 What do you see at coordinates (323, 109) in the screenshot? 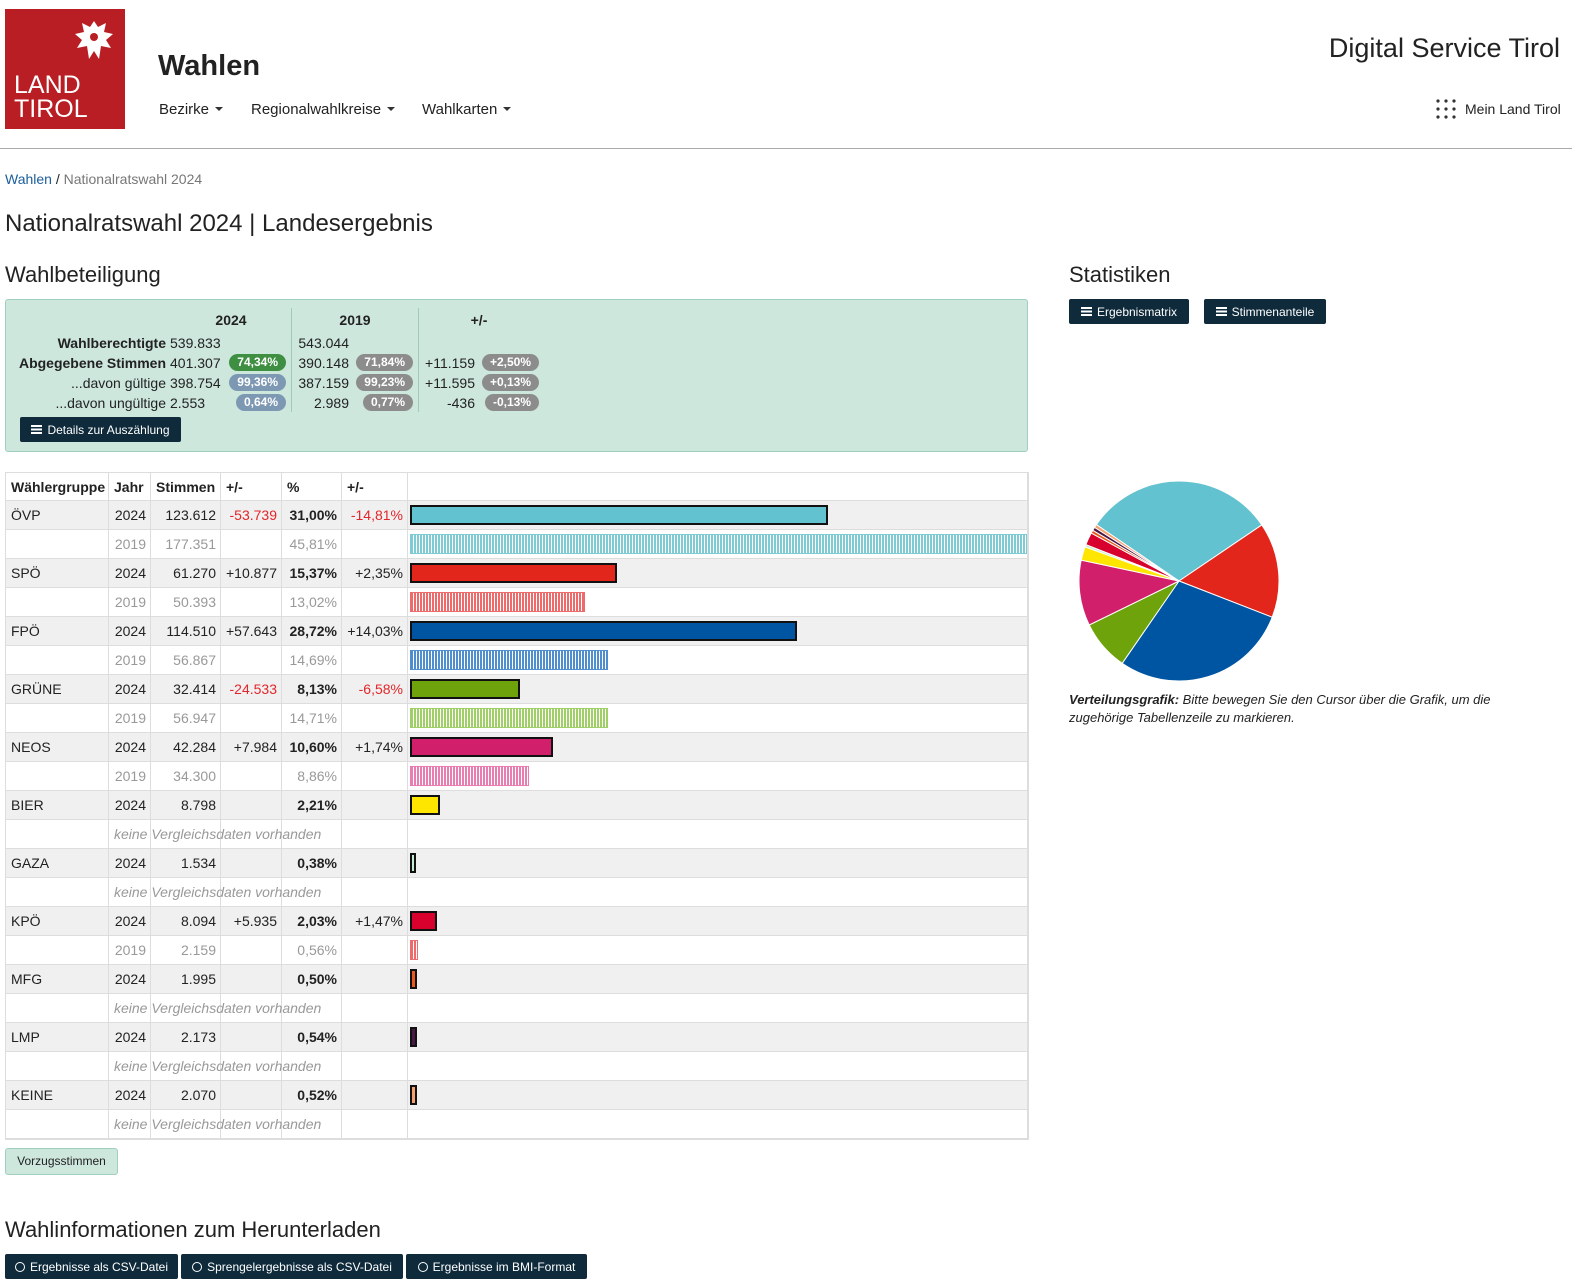
I see `nav-item: Regionalwahlkreise` at bounding box center [323, 109].